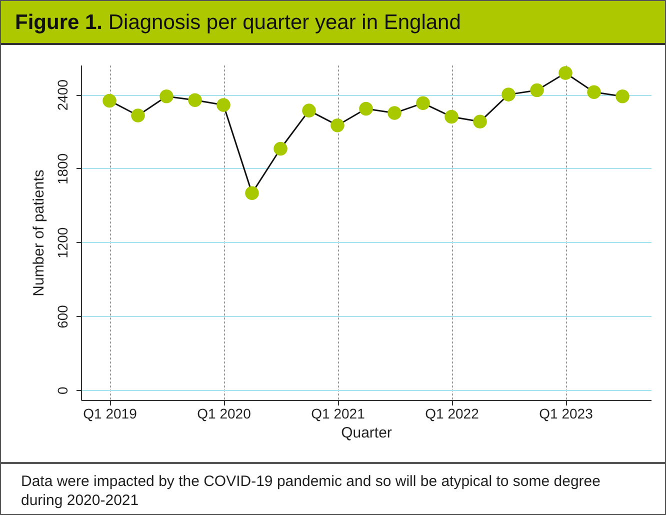  What do you see at coordinates (452, 414) in the screenshot?
I see `x-tick-label: Q1 2022` at bounding box center [452, 414].